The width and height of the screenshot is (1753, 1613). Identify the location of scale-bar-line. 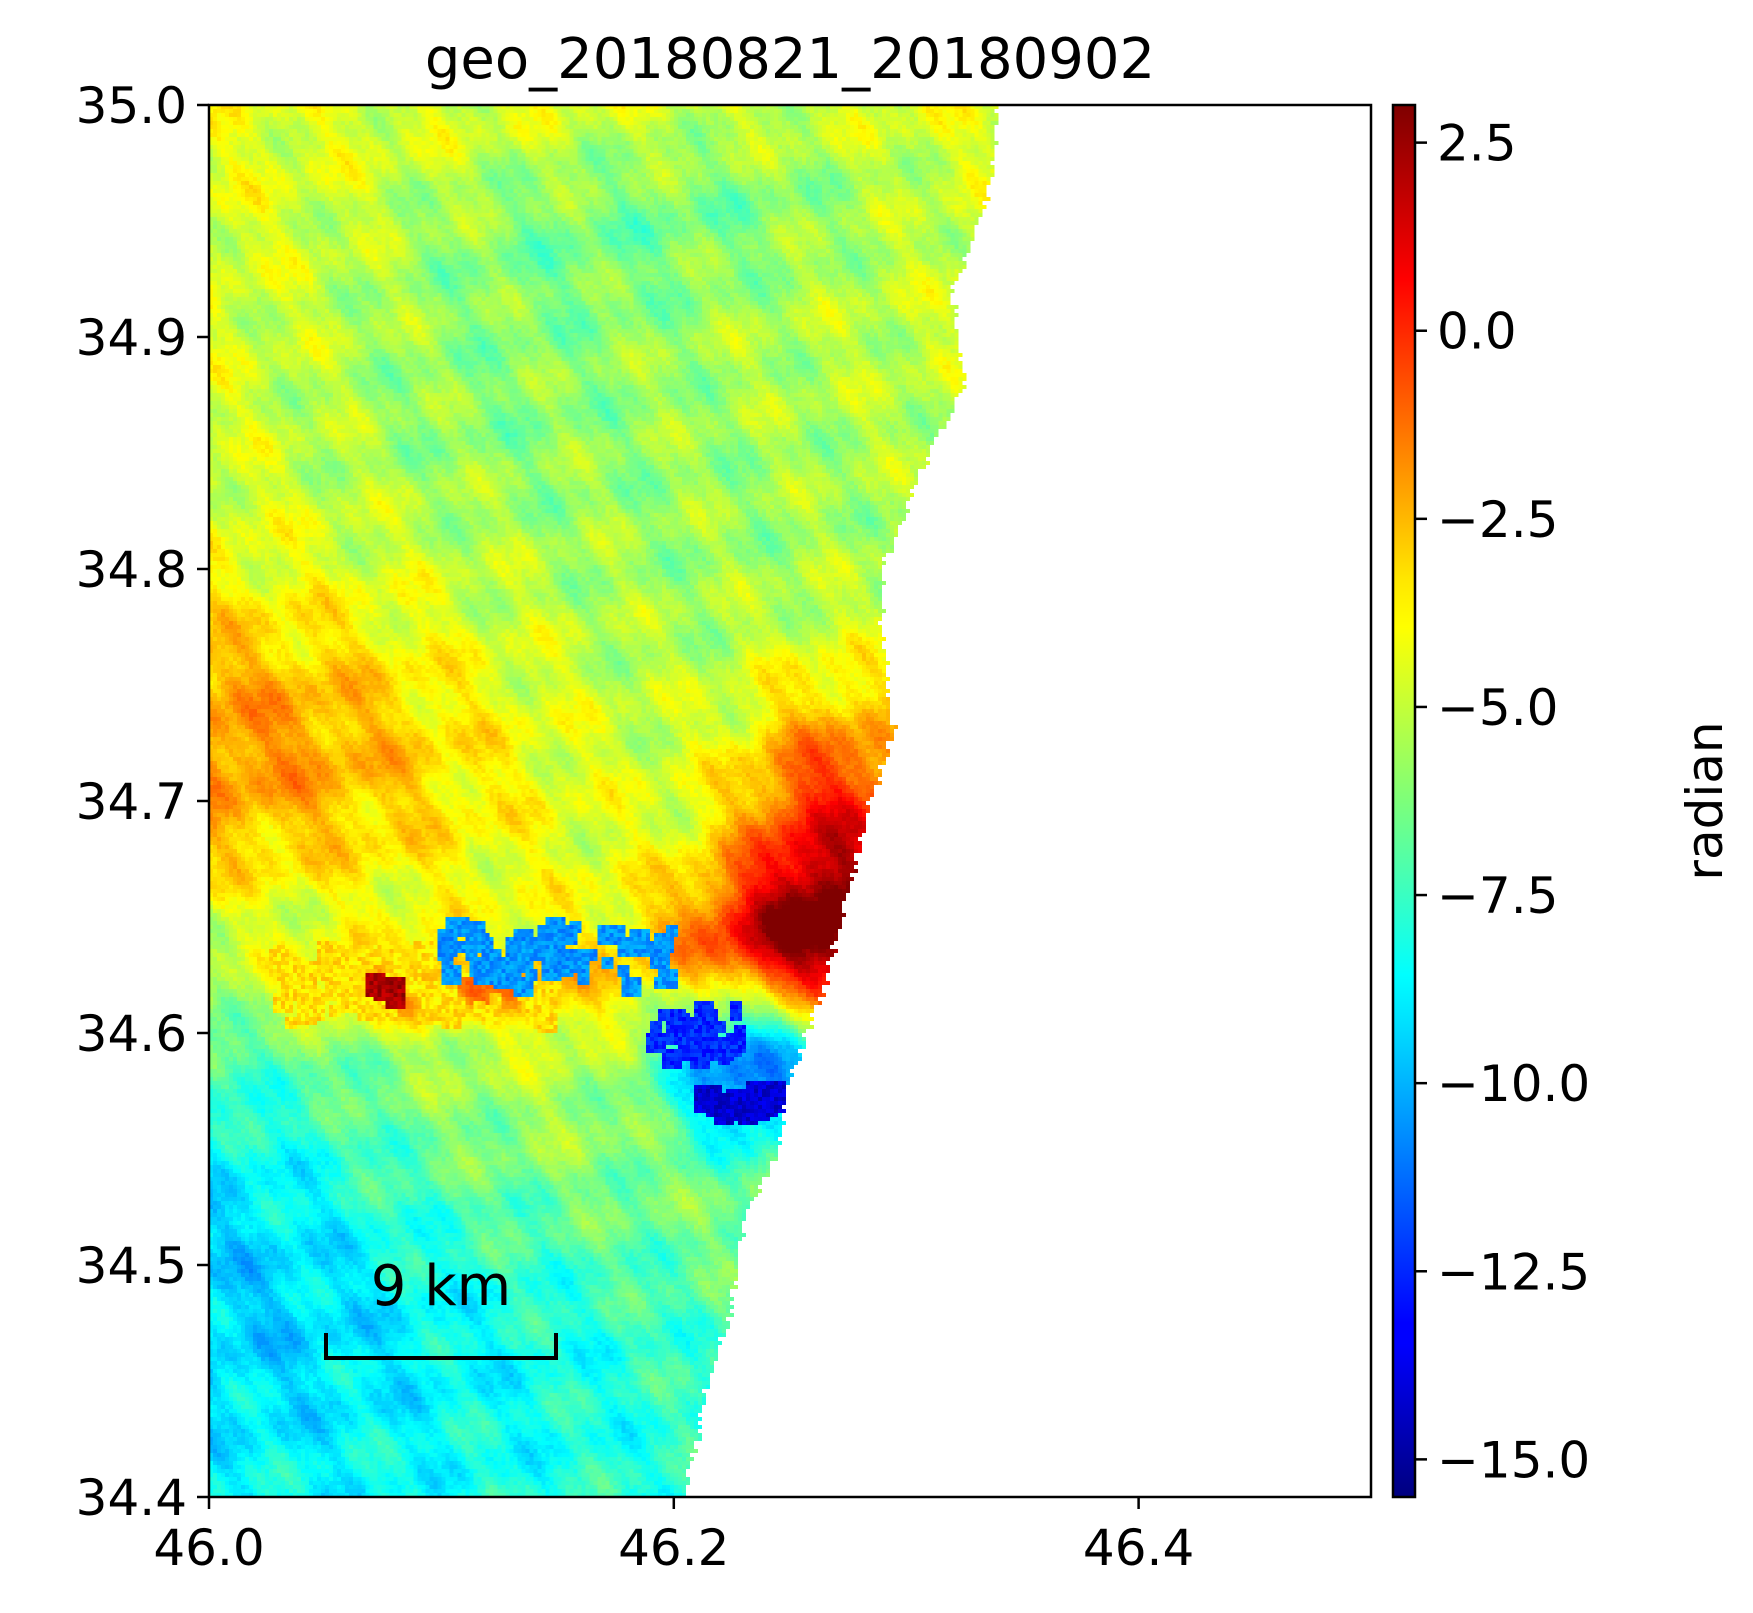
(441, 1346).